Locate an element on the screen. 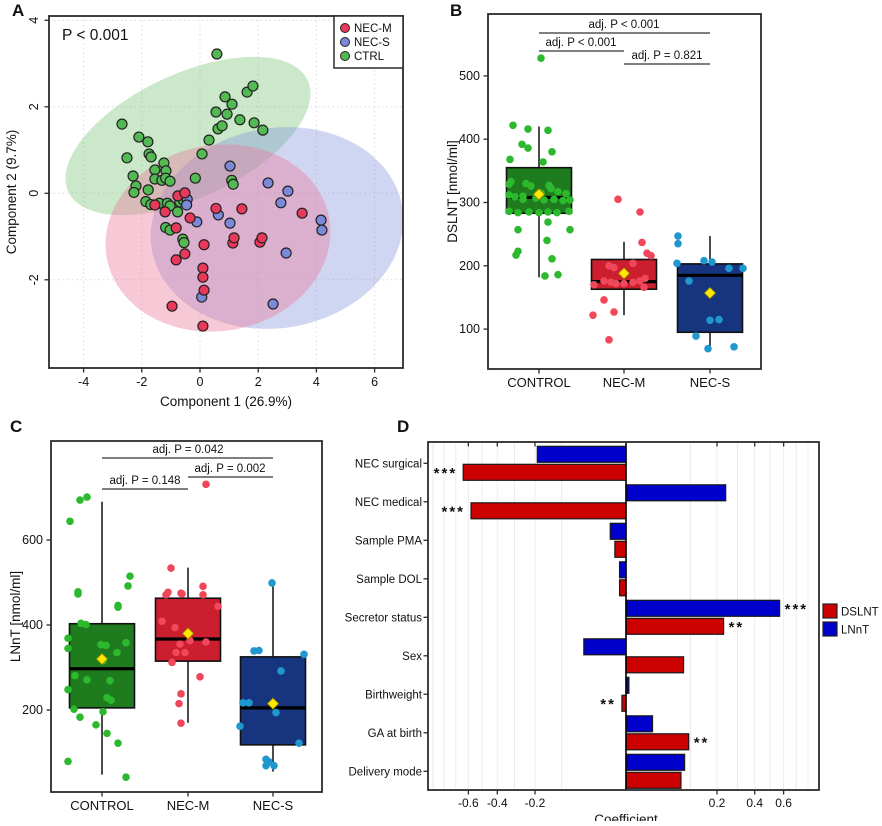  y-tick-label: -2 is located at coordinates (34, 279).